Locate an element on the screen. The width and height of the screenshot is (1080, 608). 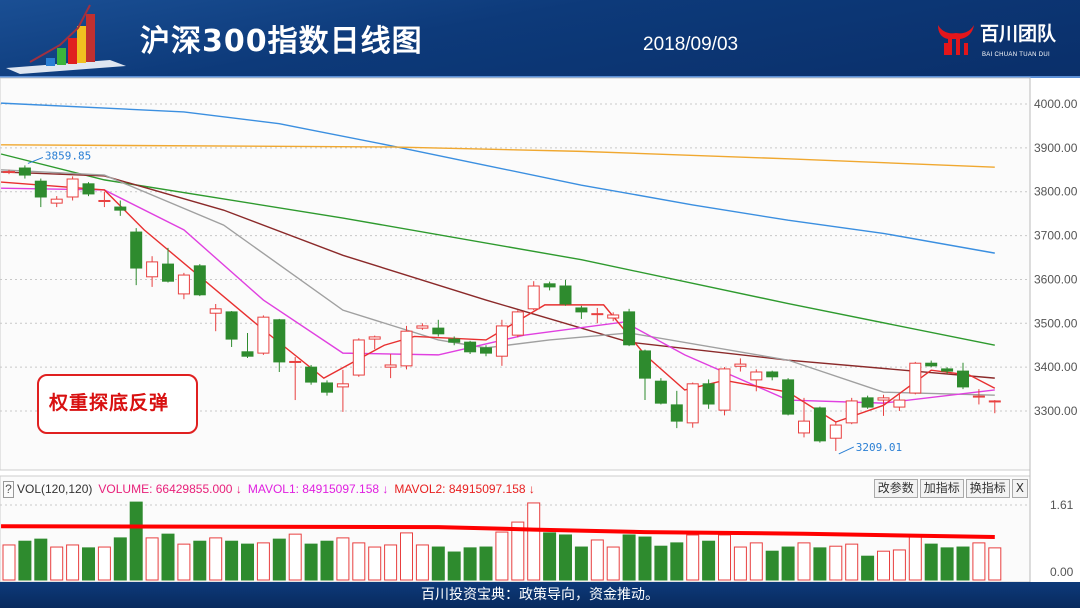
price-annotation: 3209.01 is located at coordinates (879, 447).